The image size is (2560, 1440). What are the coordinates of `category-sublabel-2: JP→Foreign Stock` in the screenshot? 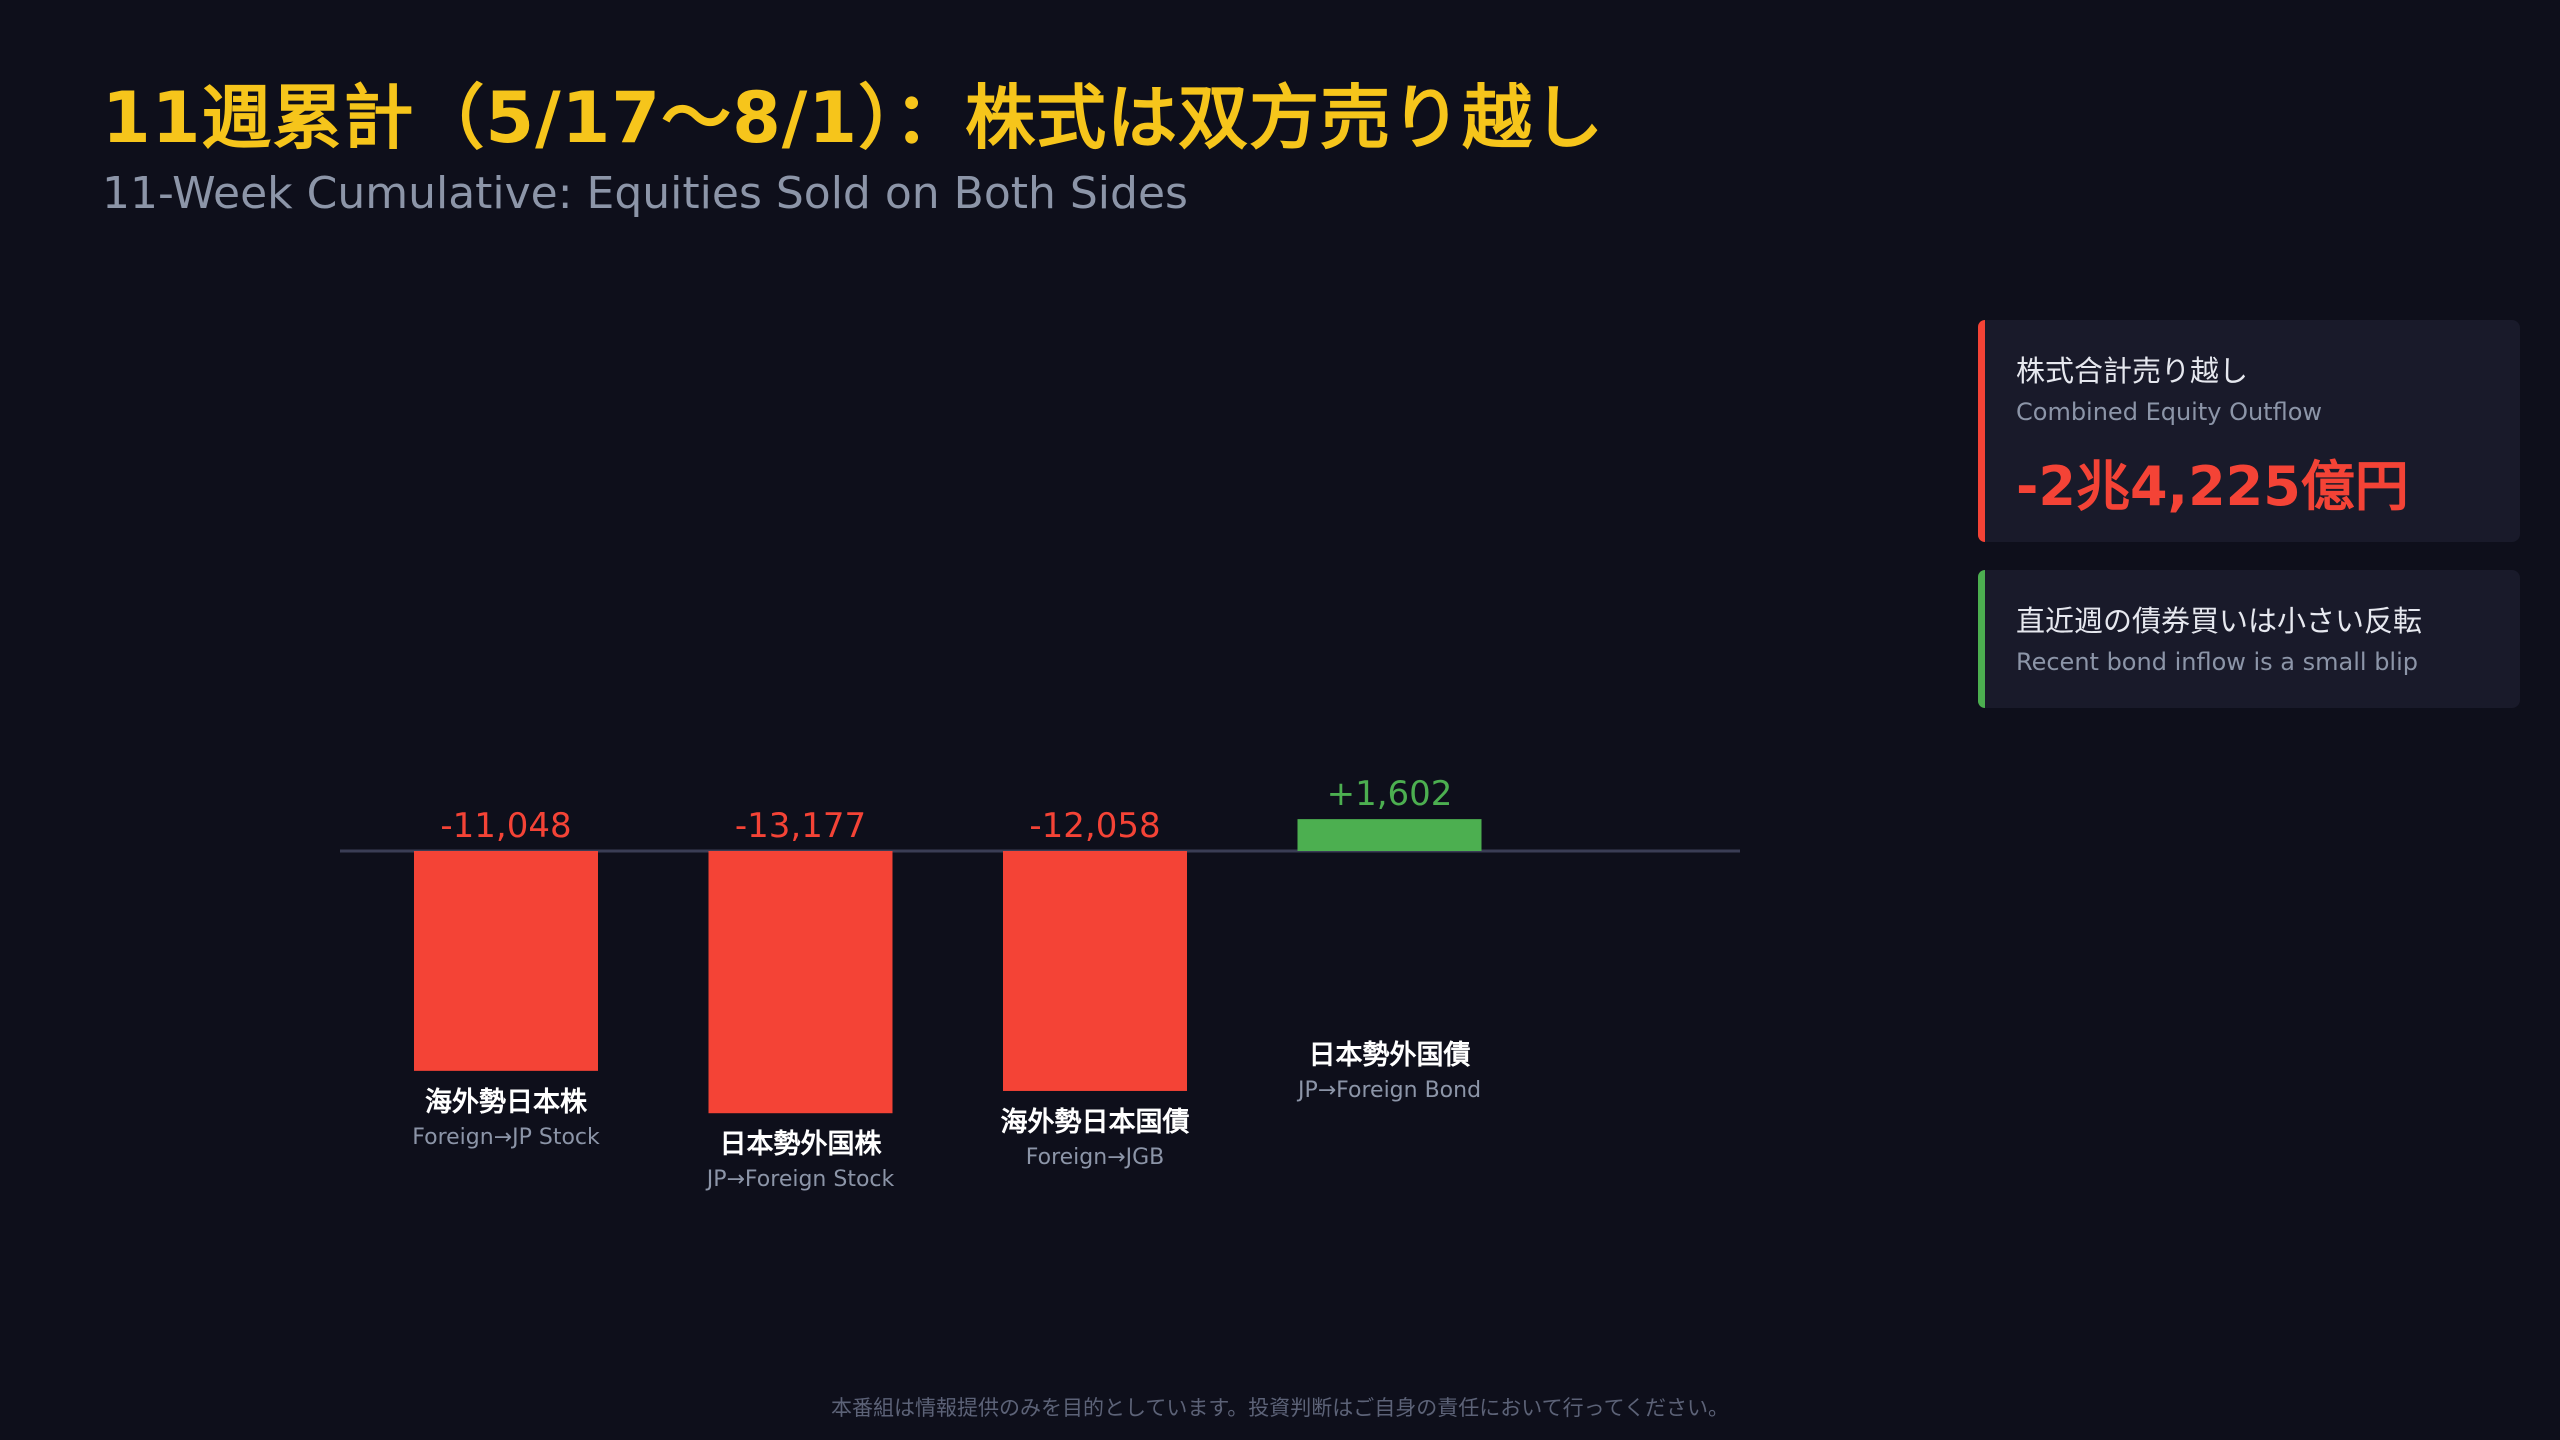 It's located at (800, 1179).